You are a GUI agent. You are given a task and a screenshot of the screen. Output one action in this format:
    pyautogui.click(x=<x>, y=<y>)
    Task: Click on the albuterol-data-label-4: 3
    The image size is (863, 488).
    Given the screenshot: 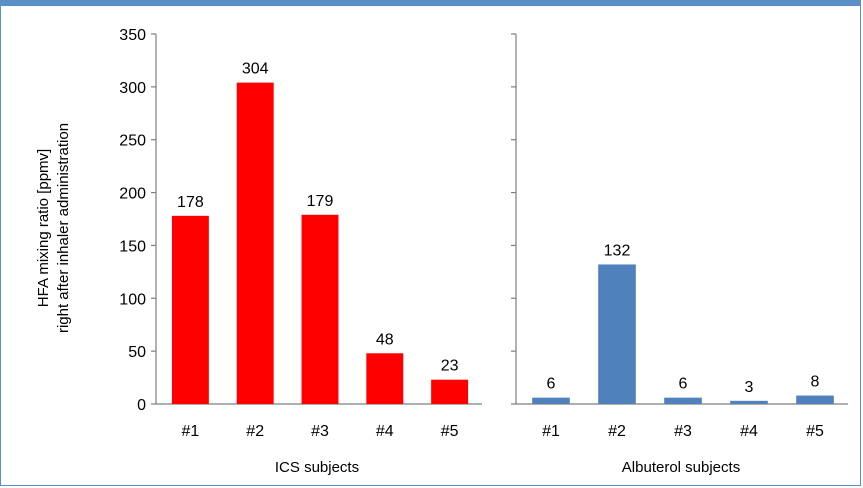 What is the action you would take?
    pyautogui.click(x=749, y=387)
    